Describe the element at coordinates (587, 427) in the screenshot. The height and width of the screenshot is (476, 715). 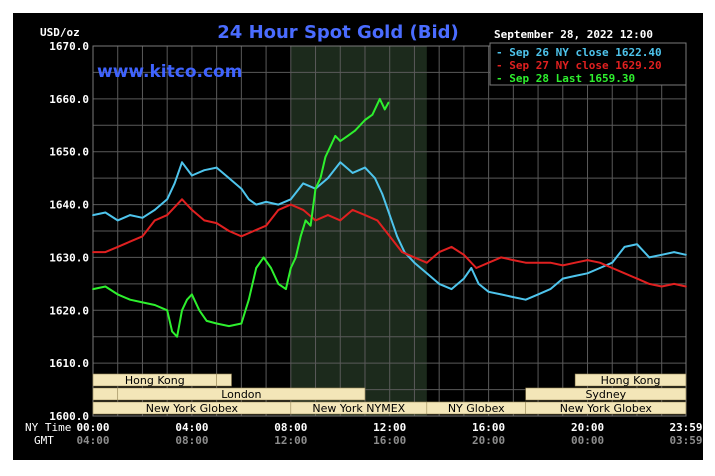
I see `x-tick-label-ny: 20:00` at that location.